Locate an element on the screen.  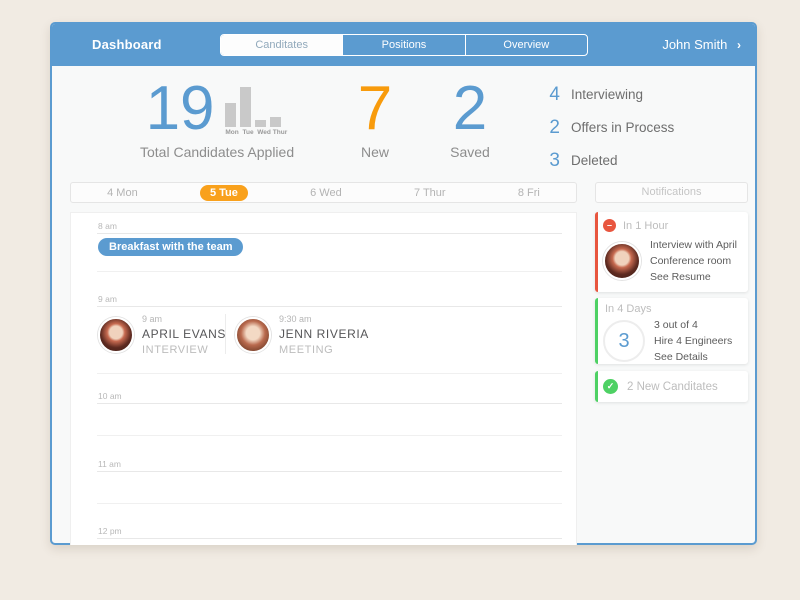
nav-tab-group: Canditates Positions Overview is located at coordinates (404, 45).